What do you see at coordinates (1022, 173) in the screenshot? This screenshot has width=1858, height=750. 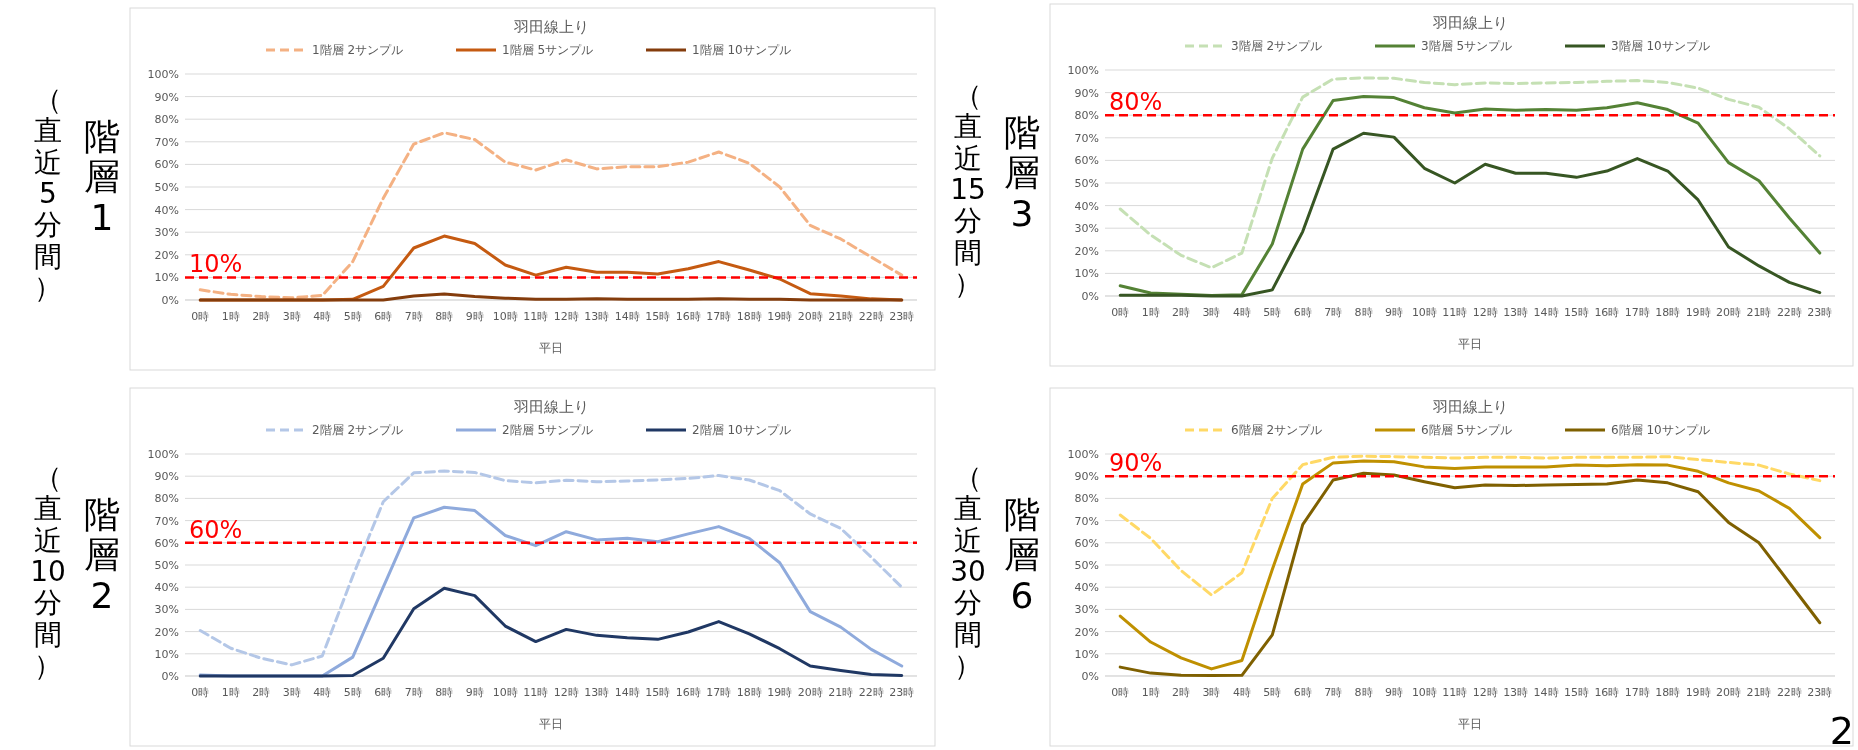 I see `y-axis-title: 階層3` at bounding box center [1022, 173].